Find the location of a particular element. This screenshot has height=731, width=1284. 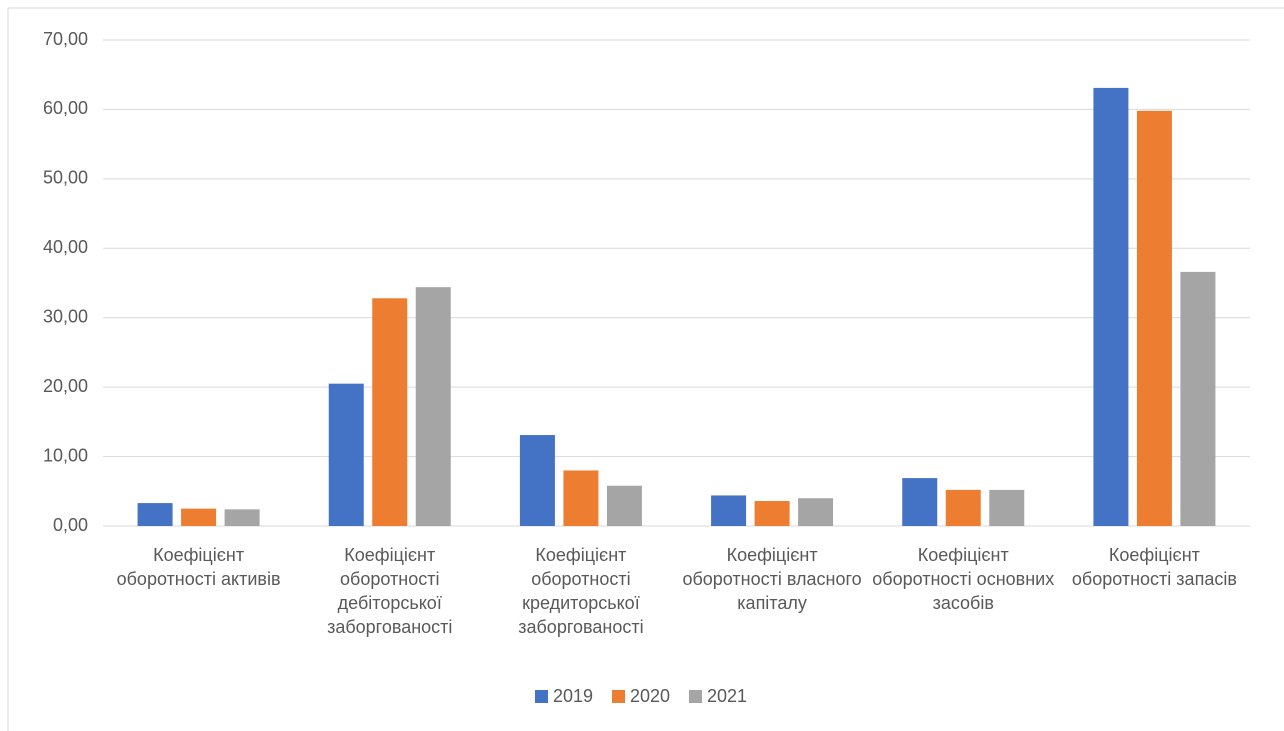

y-tick-label: 10,00 is located at coordinates (65, 455).